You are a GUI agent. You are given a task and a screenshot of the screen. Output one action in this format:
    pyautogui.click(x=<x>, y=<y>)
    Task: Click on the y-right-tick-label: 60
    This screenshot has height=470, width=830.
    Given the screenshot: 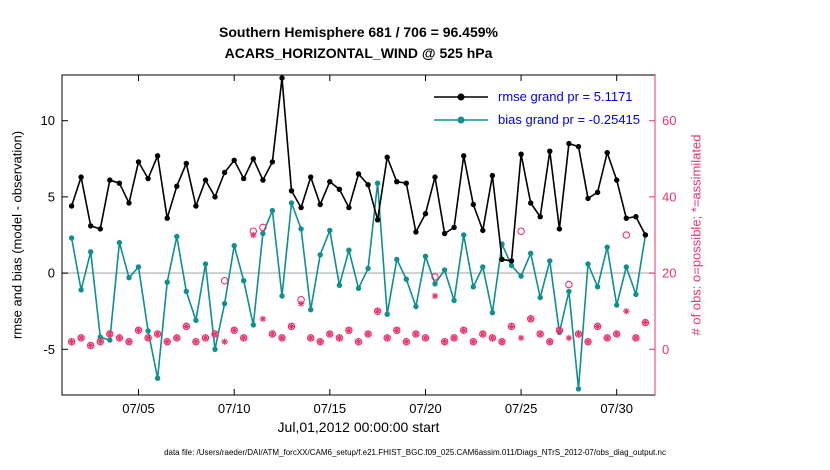 What is the action you would take?
    pyautogui.click(x=669, y=120)
    